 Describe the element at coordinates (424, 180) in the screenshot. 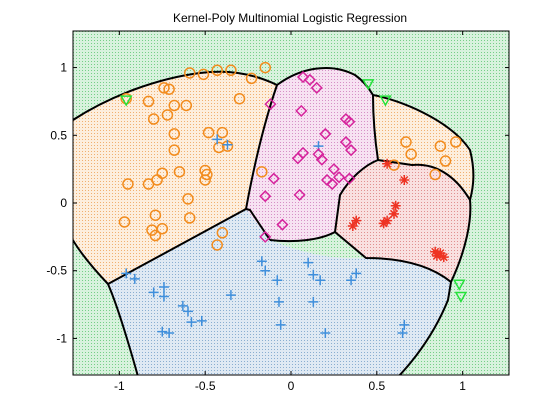

I see `boundary-red-orange-right` at that location.